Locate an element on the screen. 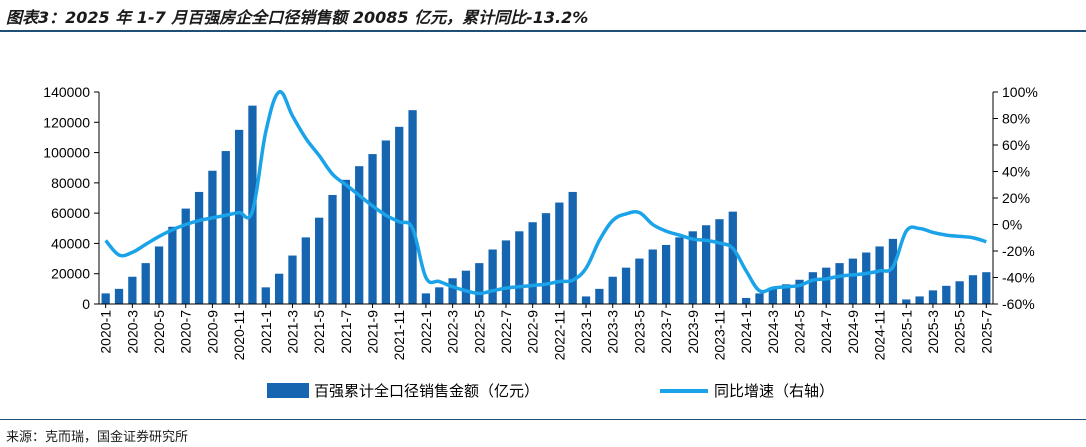 This screenshot has height=447, width=1086. x-tick-label: 2020-11 is located at coordinates (239, 335).